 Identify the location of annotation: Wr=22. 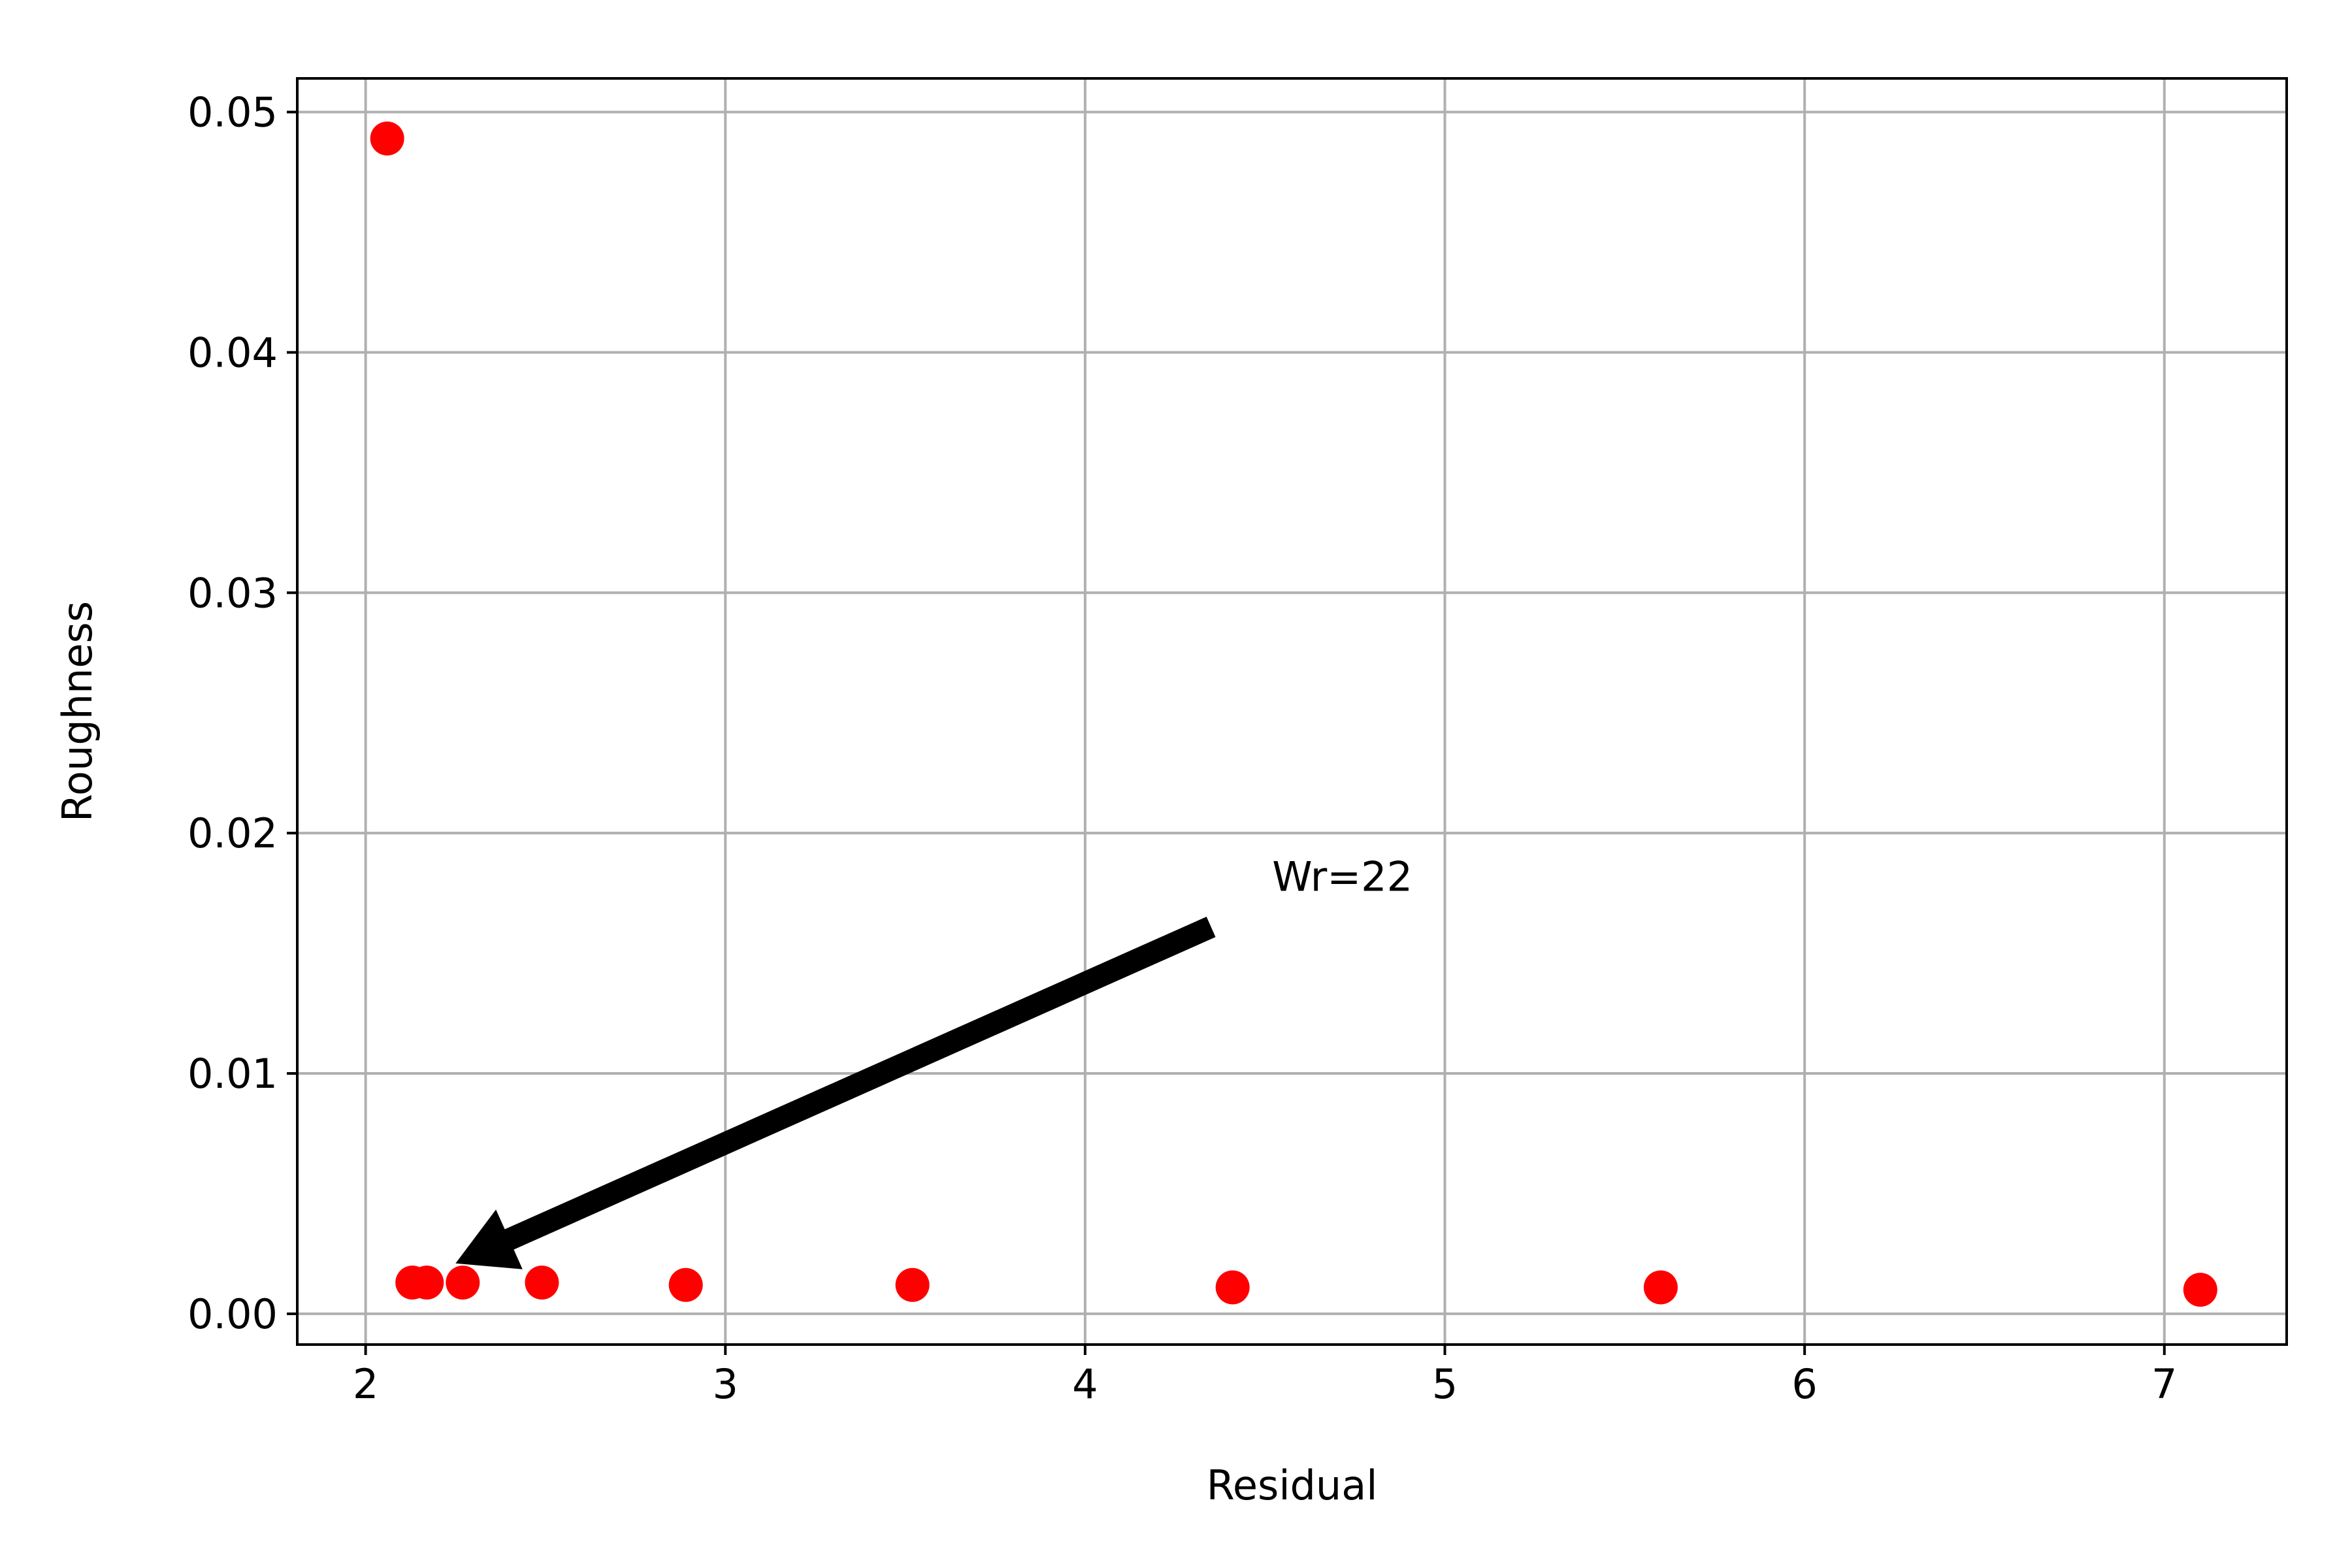
(934, 1061).